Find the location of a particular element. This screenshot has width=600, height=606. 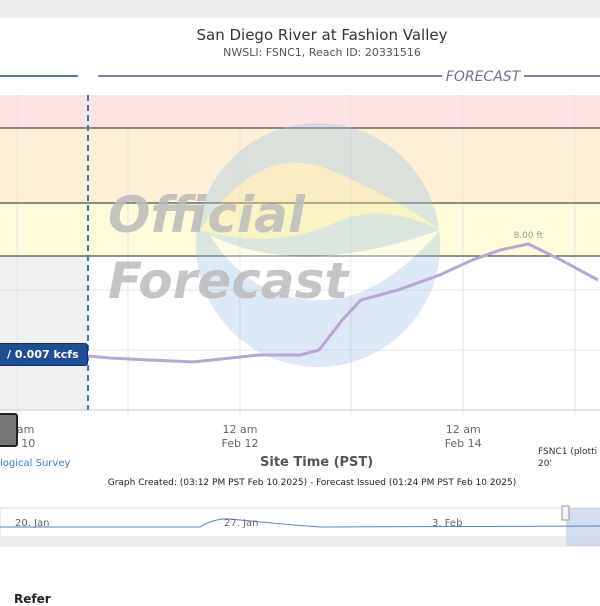

source-note: FSNC1 (plotti 20' is located at coordinates (568, 458).